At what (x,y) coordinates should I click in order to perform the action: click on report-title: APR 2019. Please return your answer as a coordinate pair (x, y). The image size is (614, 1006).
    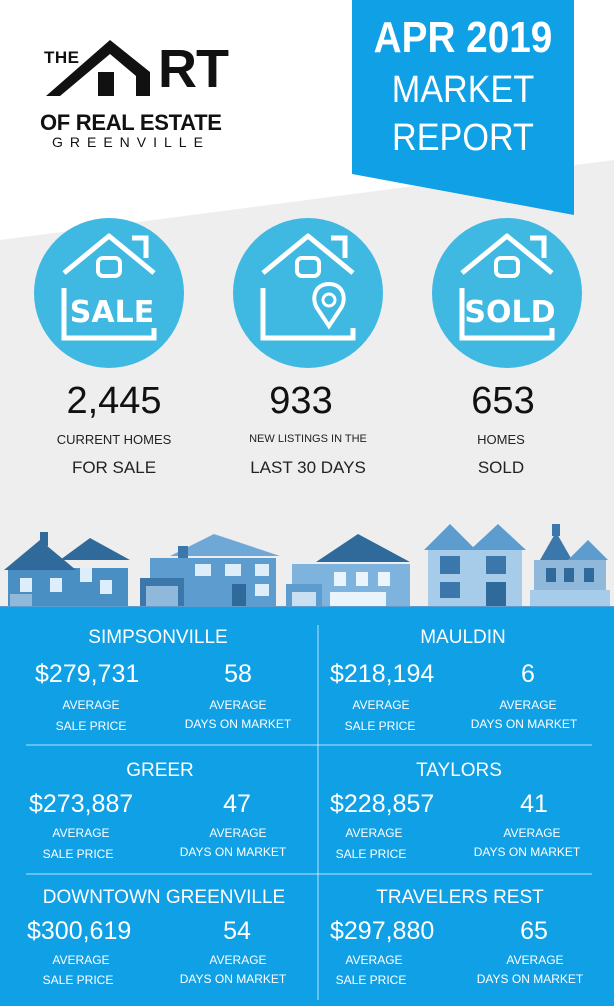
    Looking at the image, I should click on (463, 37).